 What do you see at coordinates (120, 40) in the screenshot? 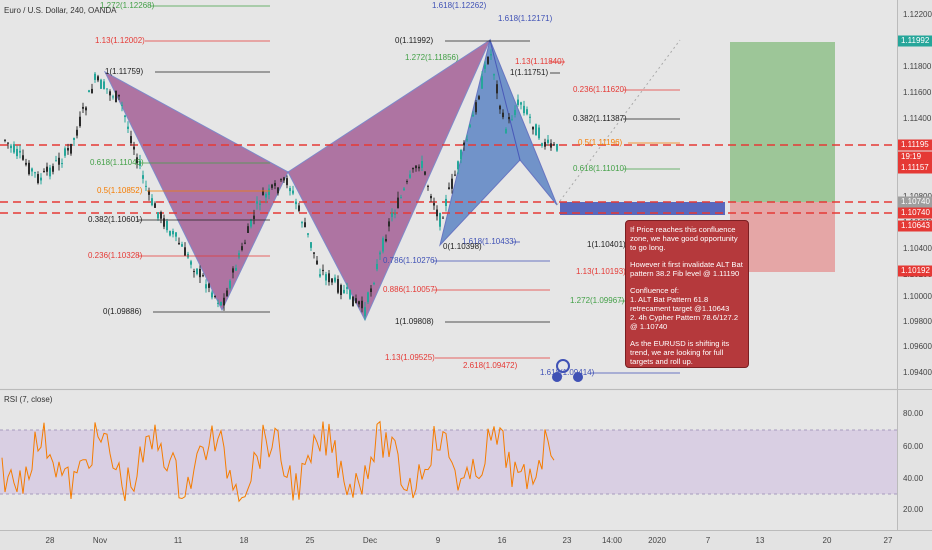
I see `fib-label: 1.13(1.12002)` at bounding box center [120, 40].